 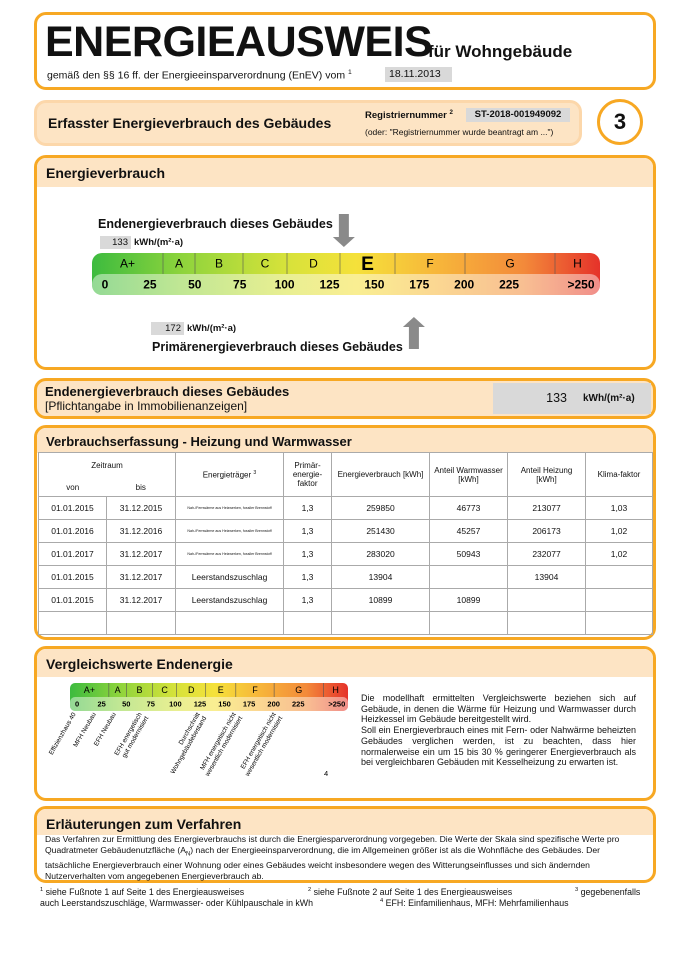 What do you see at coordinates (619, 554) in the screenshot?
I see `table-cell: 1,02` at bounding box center [619, 554].